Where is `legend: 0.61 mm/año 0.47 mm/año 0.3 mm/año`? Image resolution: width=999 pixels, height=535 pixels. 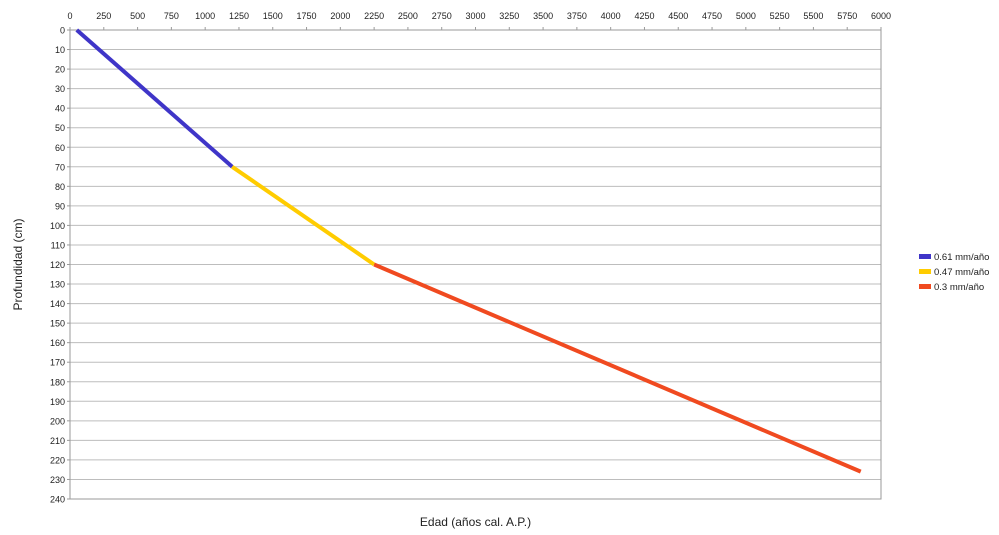 legend: 0.61 mm/año 0.47 mm/año 0.3 mm/año is located at coordinates (954, 272).